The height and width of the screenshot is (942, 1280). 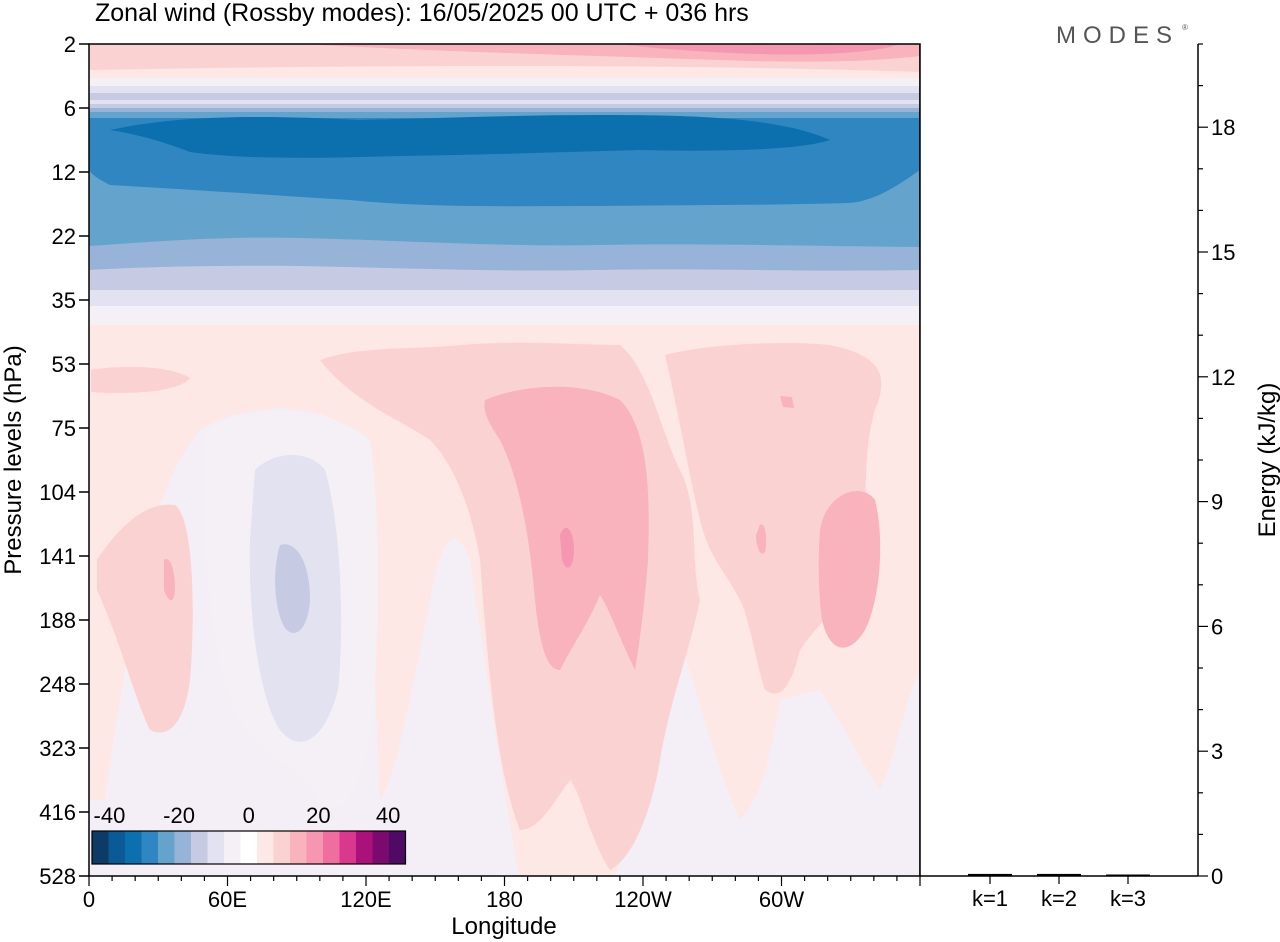 I want to click on x-tick-label: 180, so click(x=504, y=899).